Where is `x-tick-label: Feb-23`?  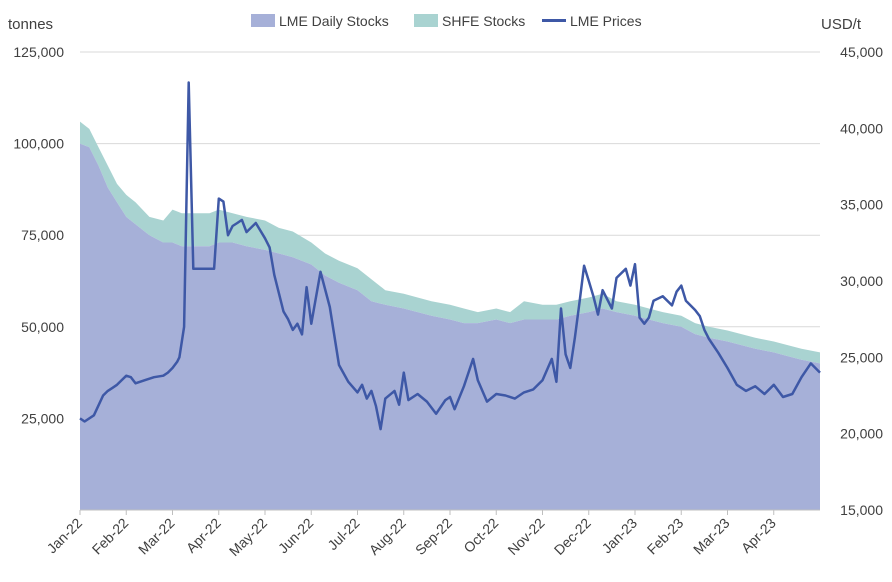 x-tick-label: Feb-23 is located at coordinates (665, 536).